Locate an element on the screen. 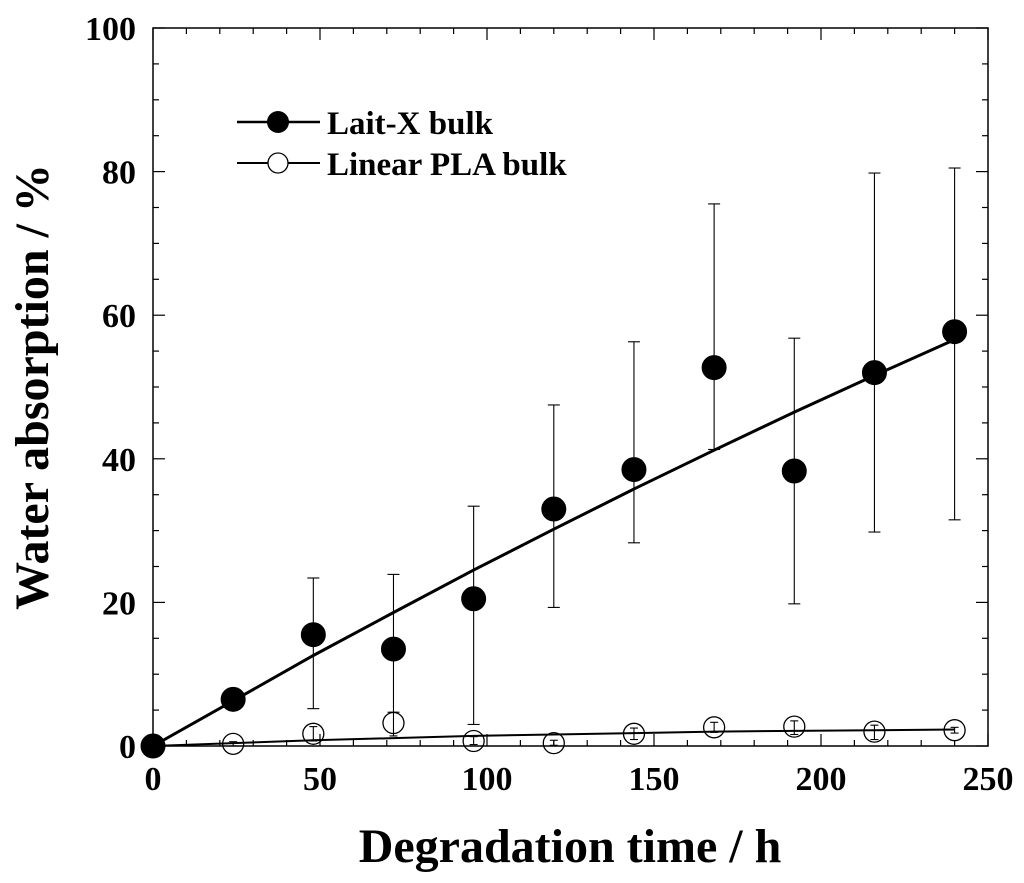 Image resolution: width=1024 pixels, height=883 pixels. legend-label-linear-pla: Linear PLA bulk is located at coordinates (447, 165).